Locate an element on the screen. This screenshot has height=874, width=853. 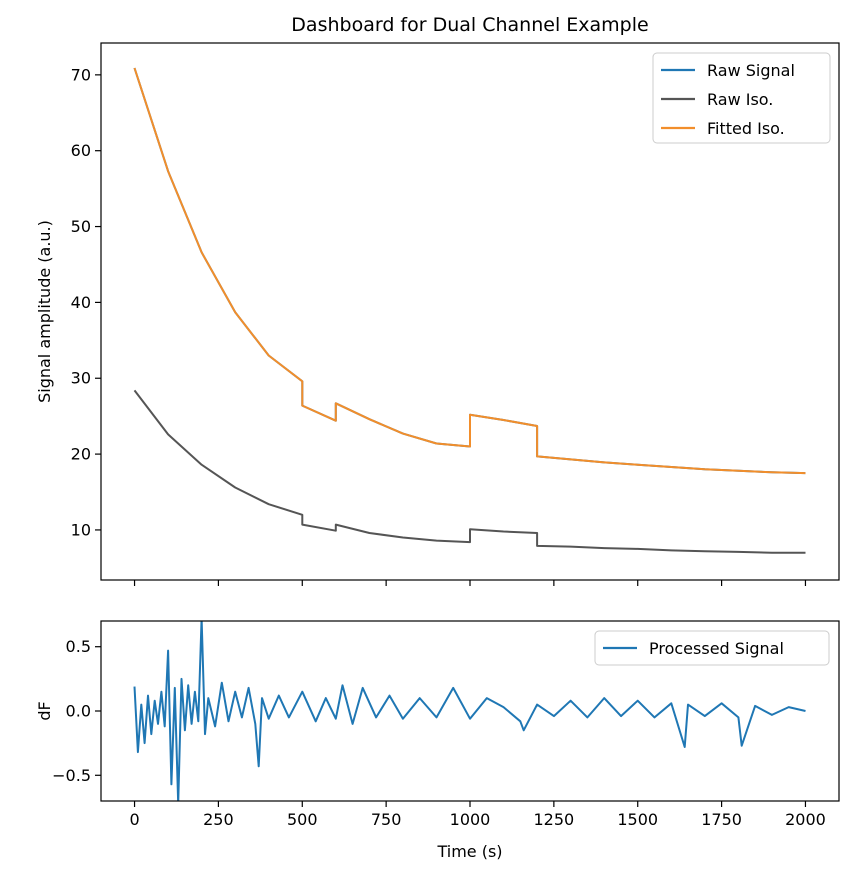
x-tick-label: 750 is located at coordinates (386, 819).